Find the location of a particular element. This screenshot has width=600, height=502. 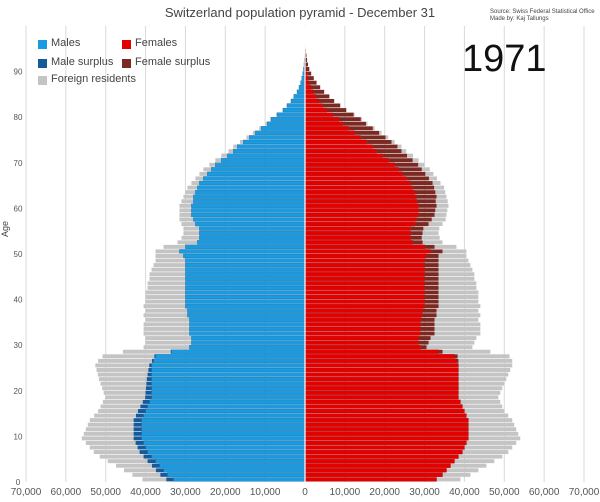

legend-label-male-surplus: Male surplus is located at coordinates (82, 62).